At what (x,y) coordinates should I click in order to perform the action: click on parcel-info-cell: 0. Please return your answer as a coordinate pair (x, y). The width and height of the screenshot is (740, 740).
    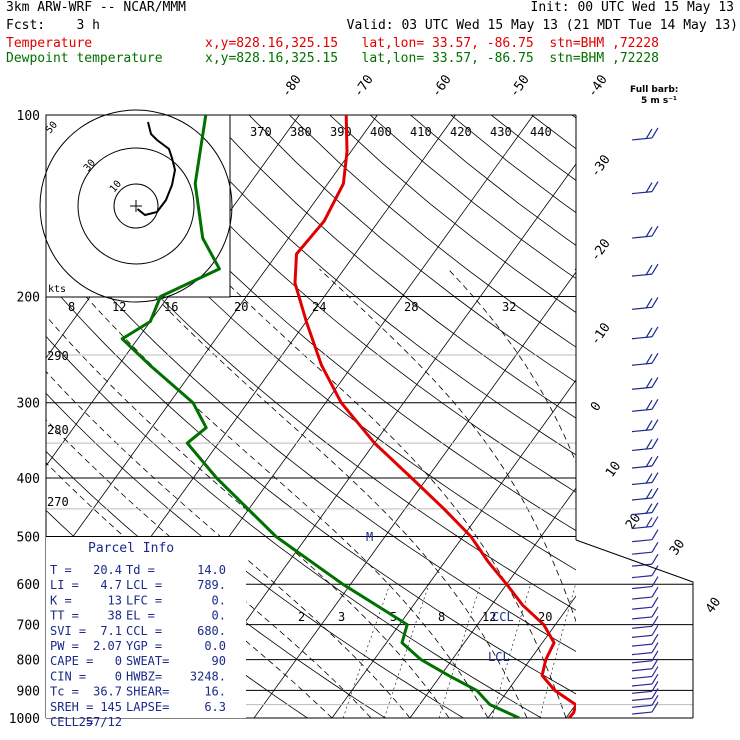
    Looking at the image, I should click on (118, 661).